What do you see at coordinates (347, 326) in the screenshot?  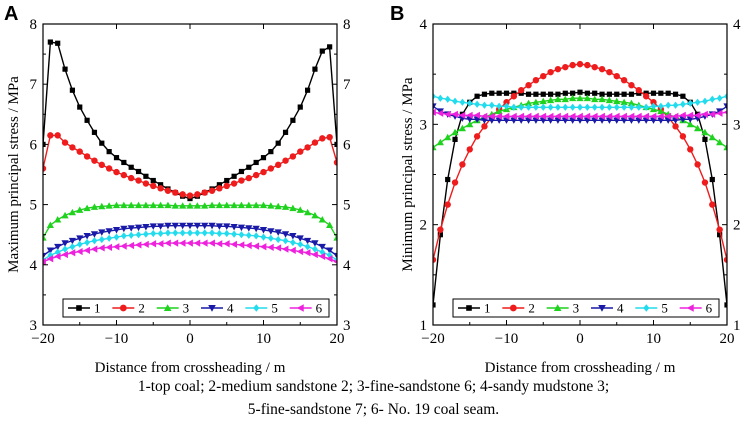 I see `y-tick-label-right: 3` at bounding box center [347, 326].